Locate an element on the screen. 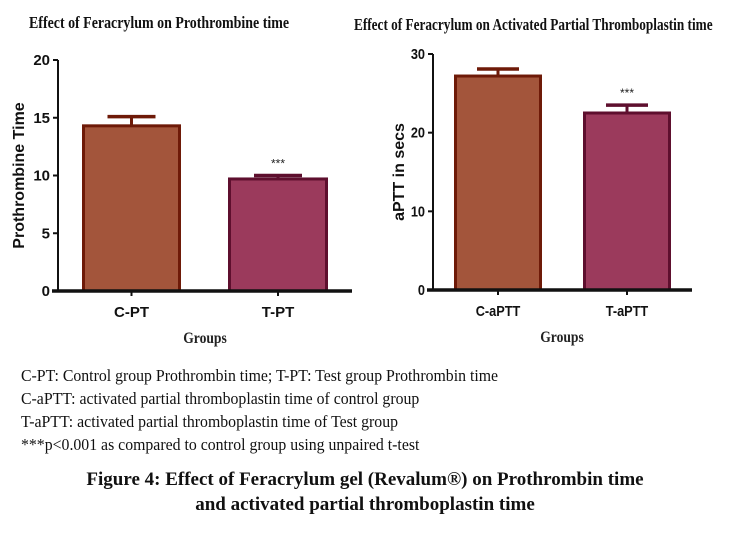  y-tick-label: 30 is located at coordinates (418, 53).